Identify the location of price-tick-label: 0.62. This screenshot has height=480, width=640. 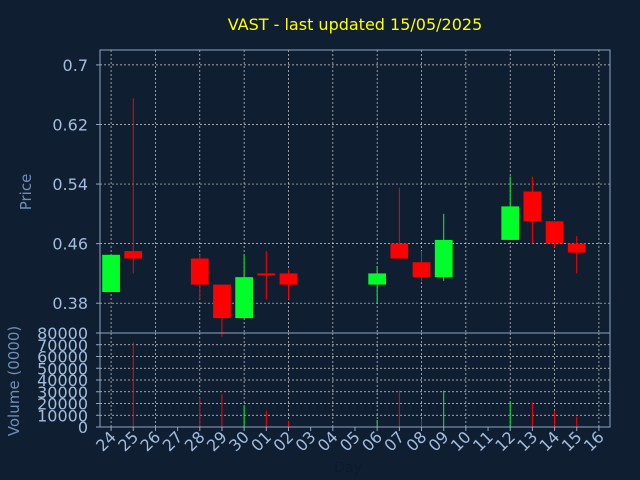
(70, 124).